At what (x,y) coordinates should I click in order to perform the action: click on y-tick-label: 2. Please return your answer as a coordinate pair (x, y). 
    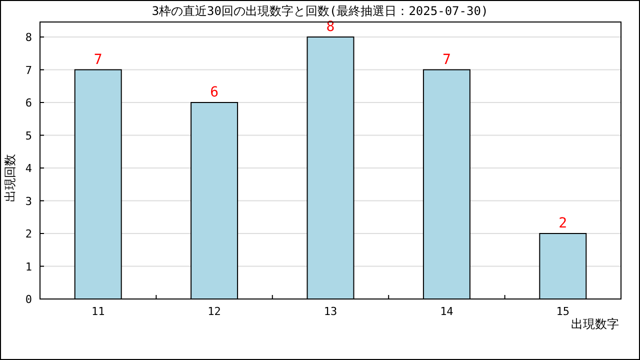
    Looking at the image, I should click on (28, 234).